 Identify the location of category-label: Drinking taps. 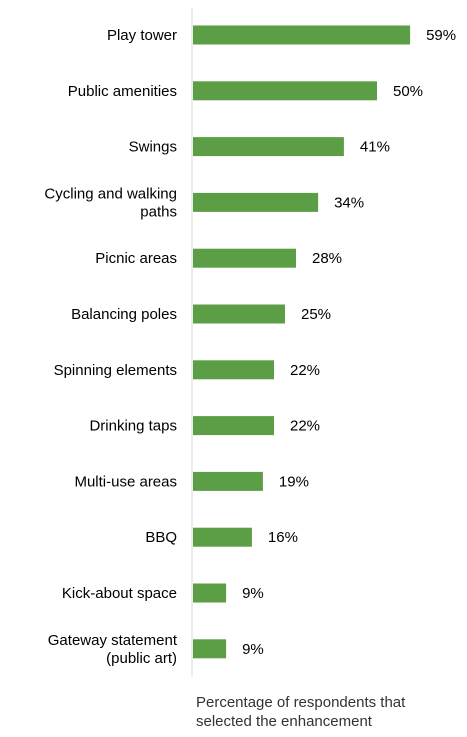
(133, 426).